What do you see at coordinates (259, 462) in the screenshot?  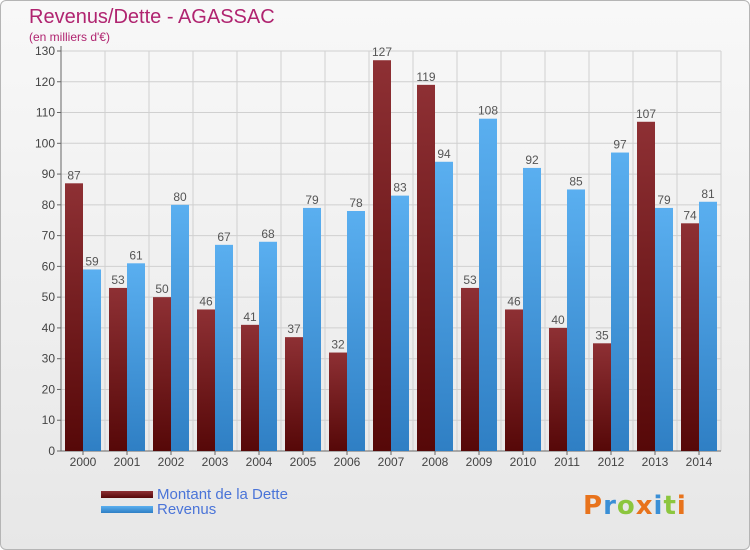 I see `x-tick-label: 2004` at bounding box center [259, 462].